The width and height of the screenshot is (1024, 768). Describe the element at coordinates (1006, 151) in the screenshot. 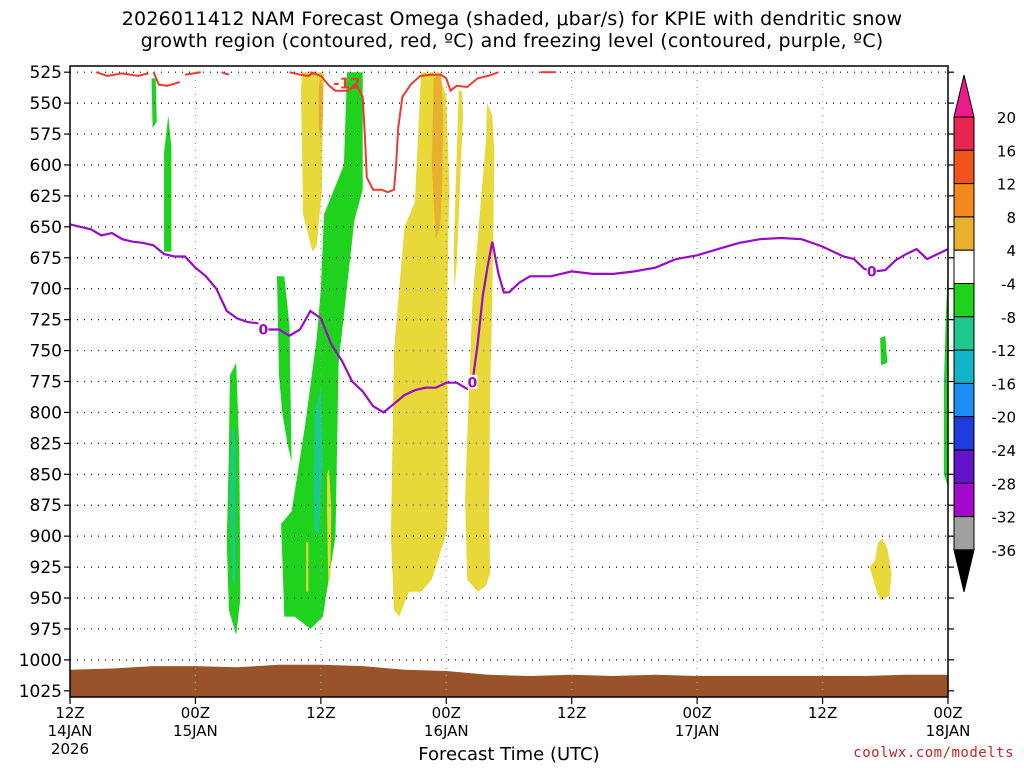

I see `colorbar-label-1: 16` at that location.